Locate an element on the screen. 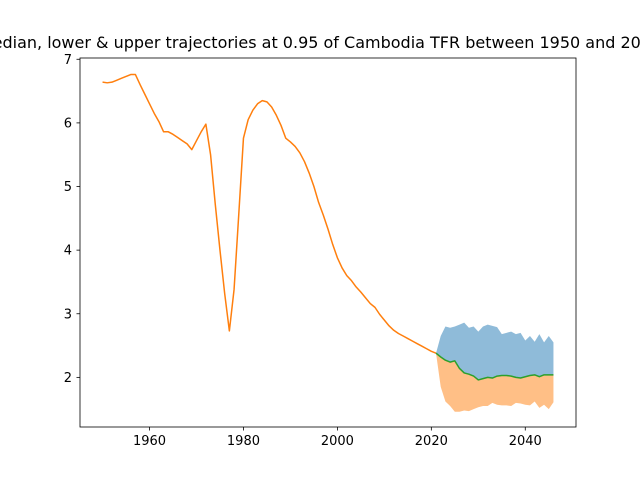  y-tick-label: 7 is located at coordinates (68, 60).